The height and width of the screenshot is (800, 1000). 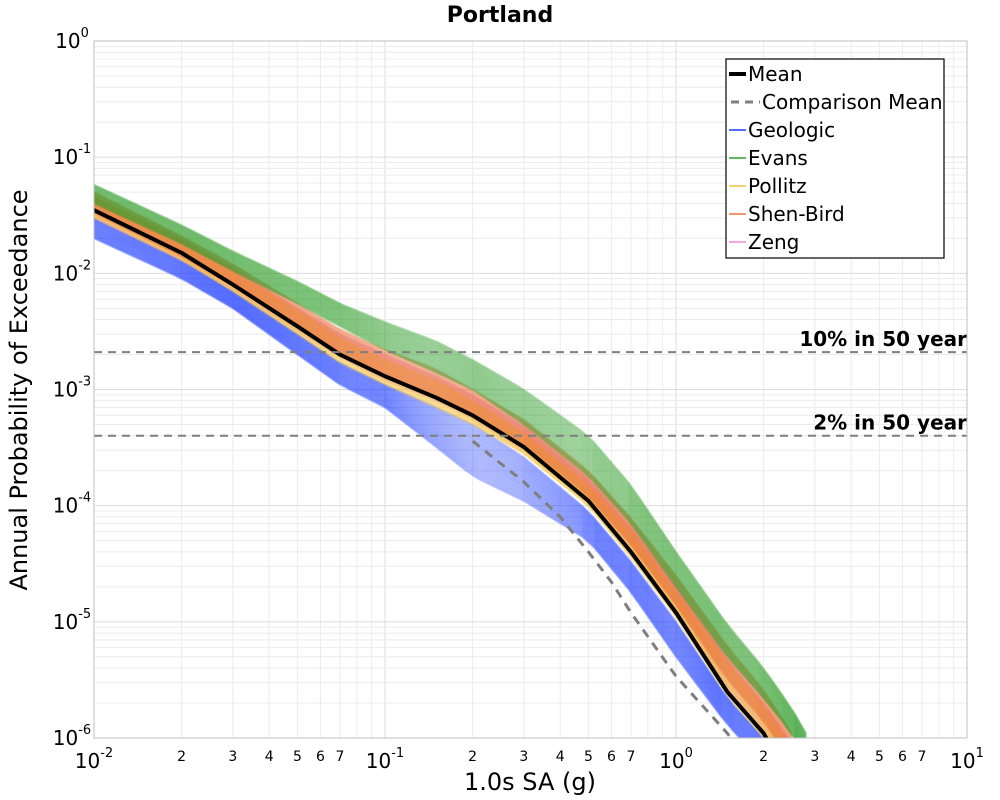 I want to click on legend-label: Shen-Bird, so click(x=796, y=214).